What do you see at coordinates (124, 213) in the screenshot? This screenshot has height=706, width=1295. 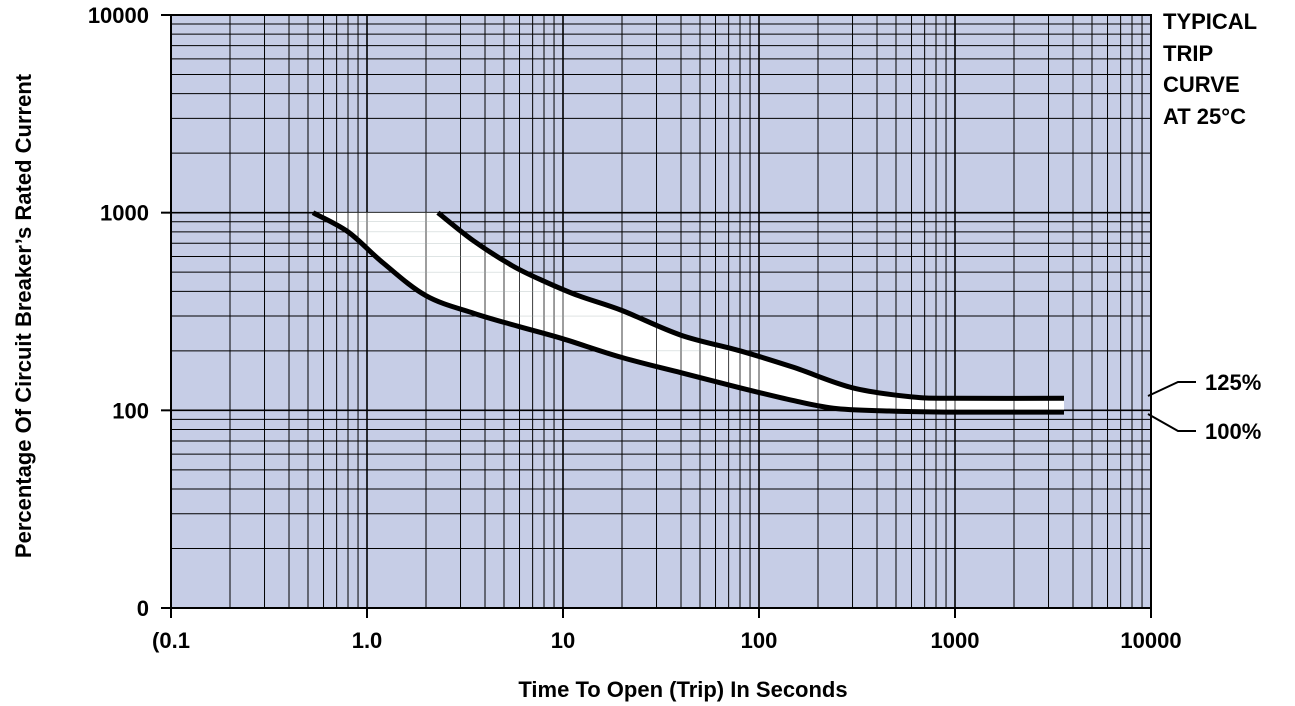 I see `y-tick-label: 1000` at bounding box center [124, 213].